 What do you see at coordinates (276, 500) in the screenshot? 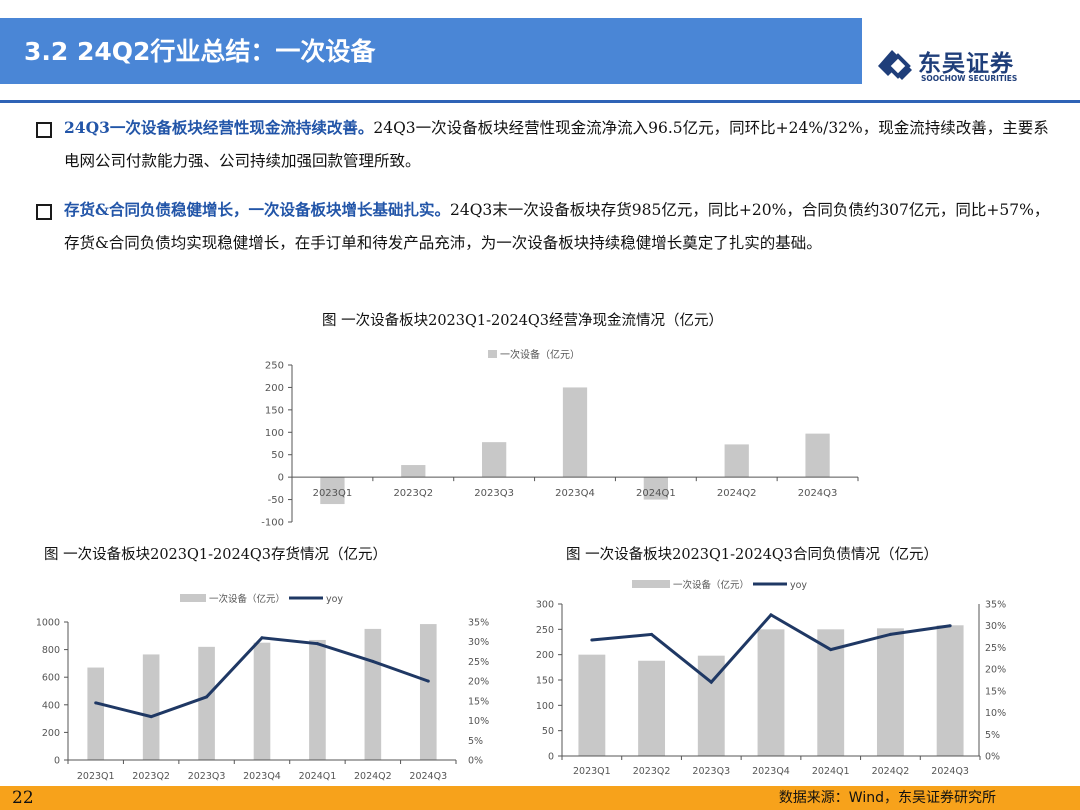
I see `y-tick-label: -50` at bounding box center [276, 500].